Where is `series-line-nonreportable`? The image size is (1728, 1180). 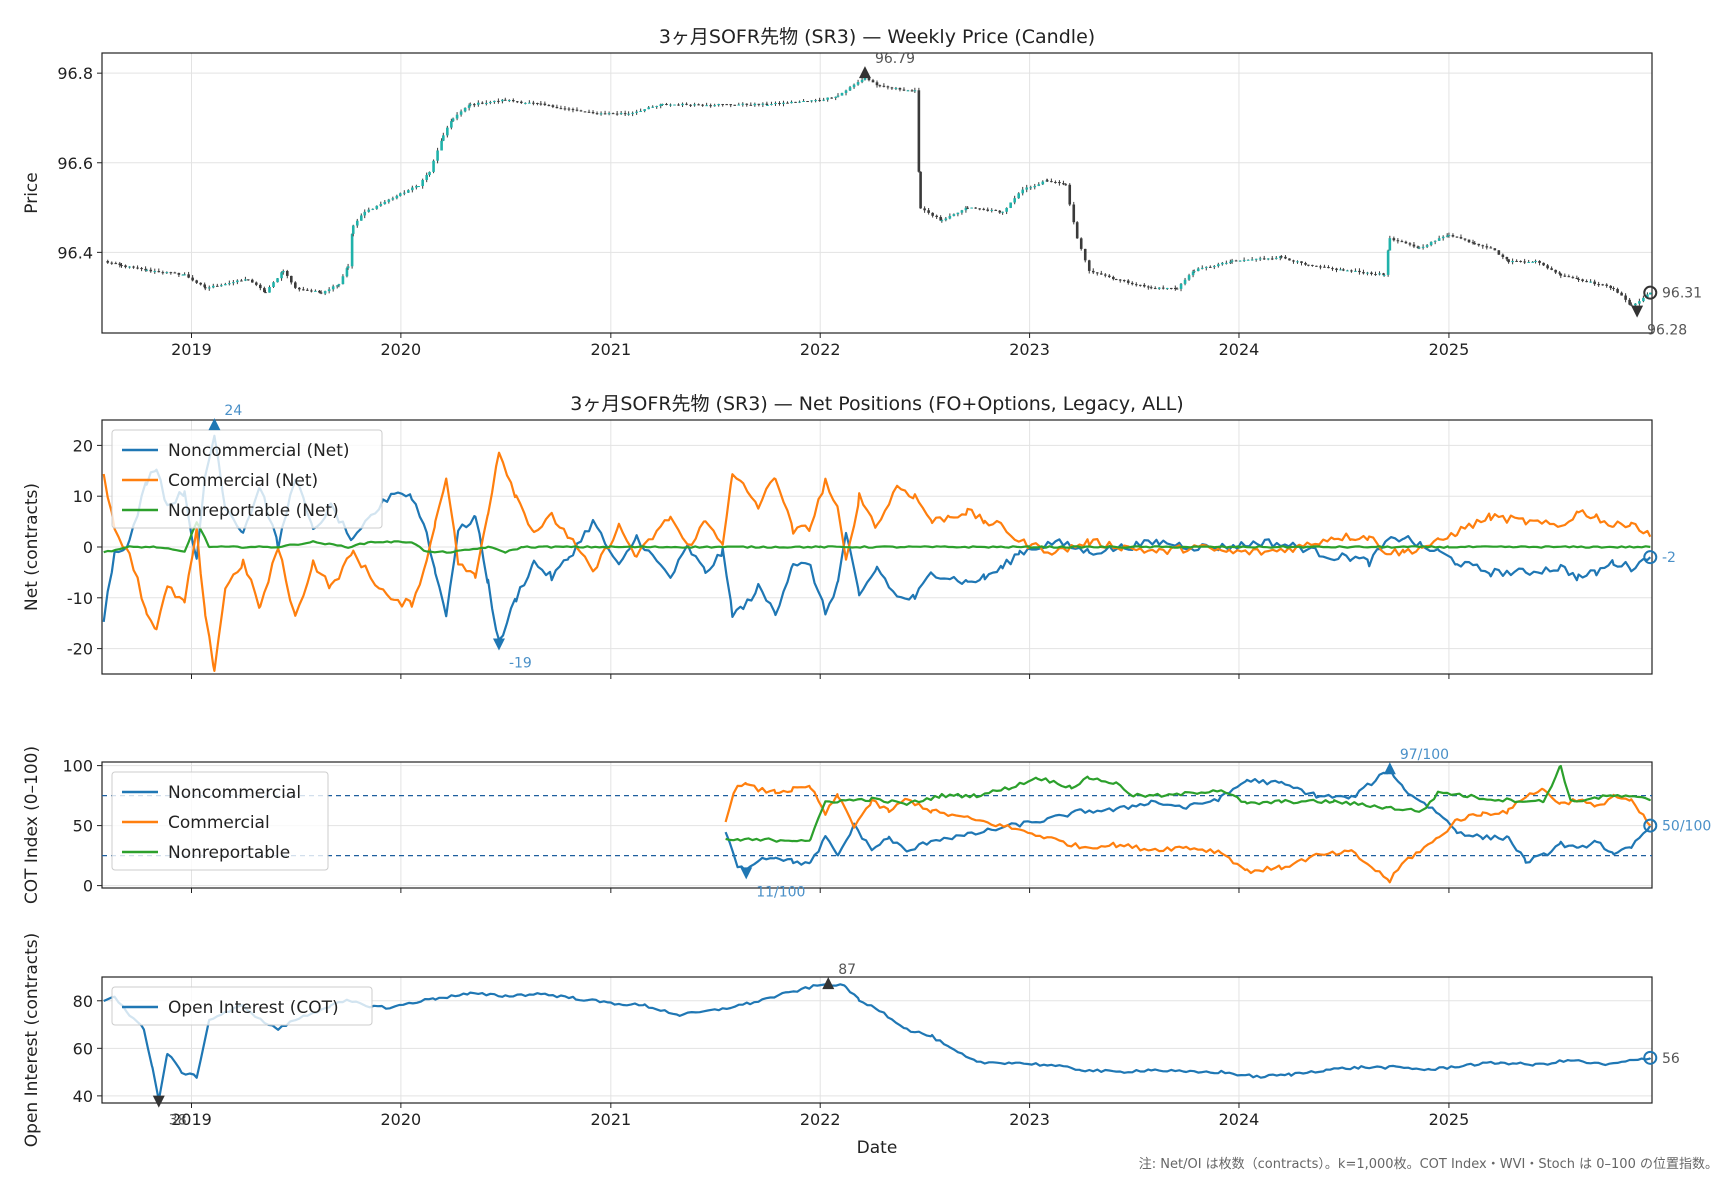 series-line-nonreportable is located at coordinates (1188, 803).